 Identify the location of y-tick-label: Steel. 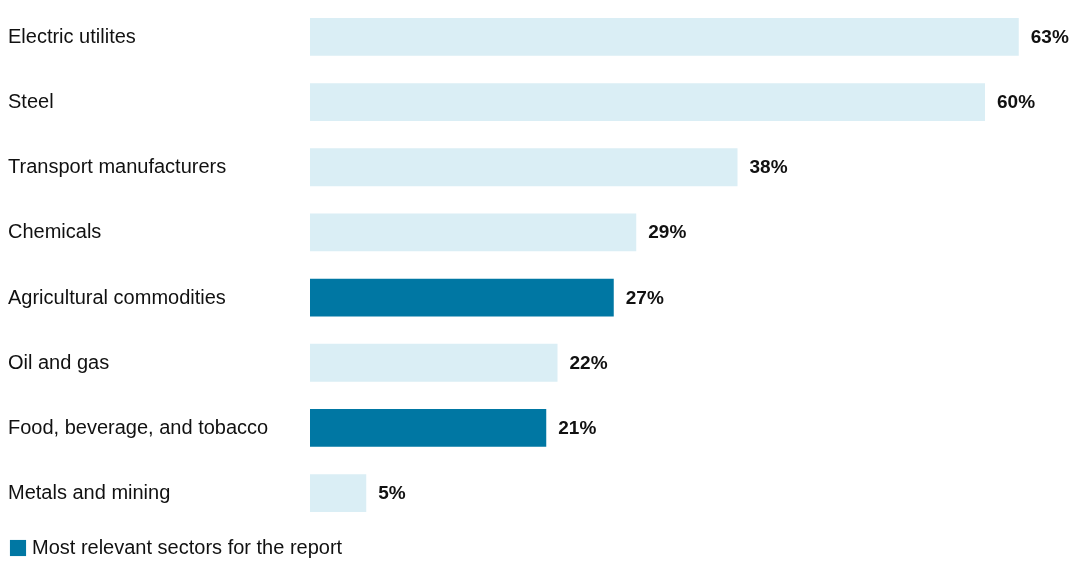
(31, 101).